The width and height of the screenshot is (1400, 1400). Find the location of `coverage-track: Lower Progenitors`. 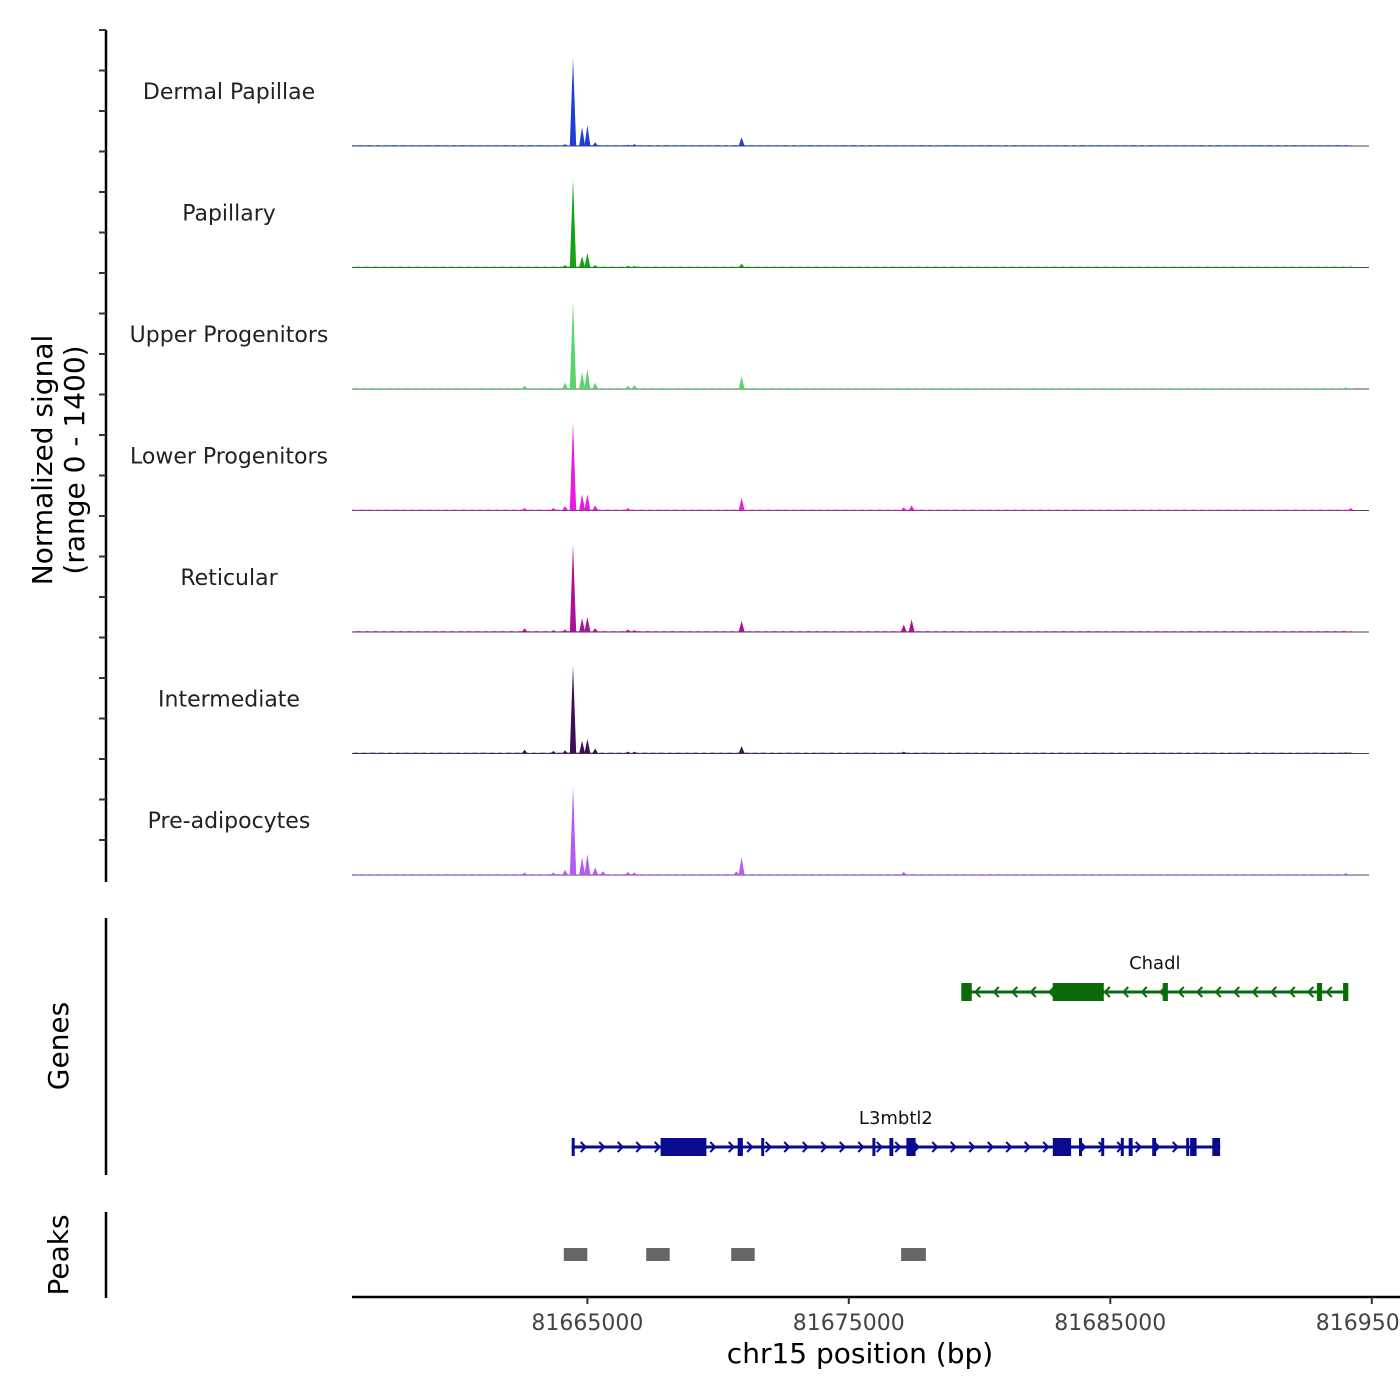

coverage-track: Lower Progenitors is located at coordinates (749, 466).